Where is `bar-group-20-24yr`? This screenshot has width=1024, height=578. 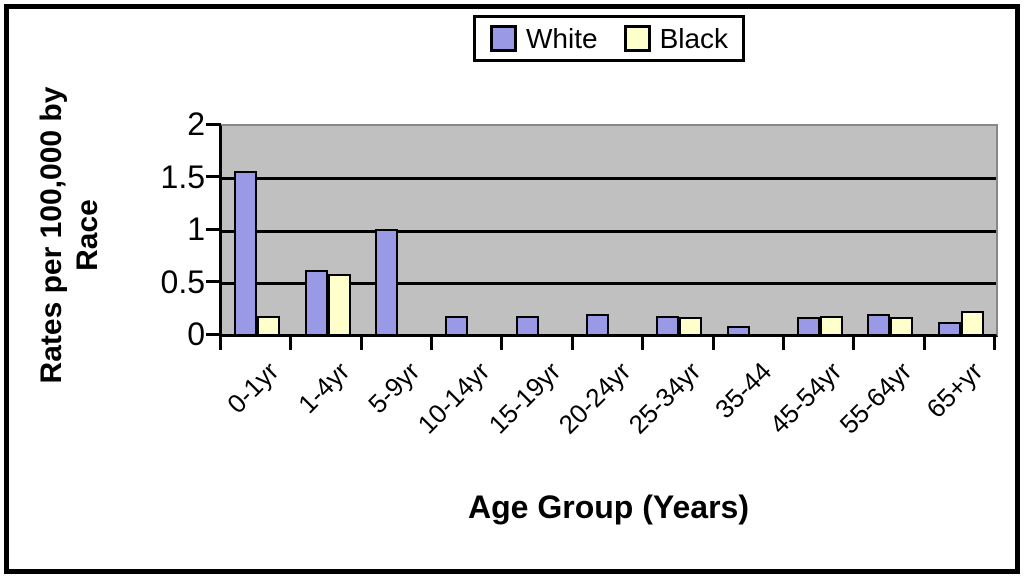
bar-group-20-24yr is located at coordinates (609, 230).